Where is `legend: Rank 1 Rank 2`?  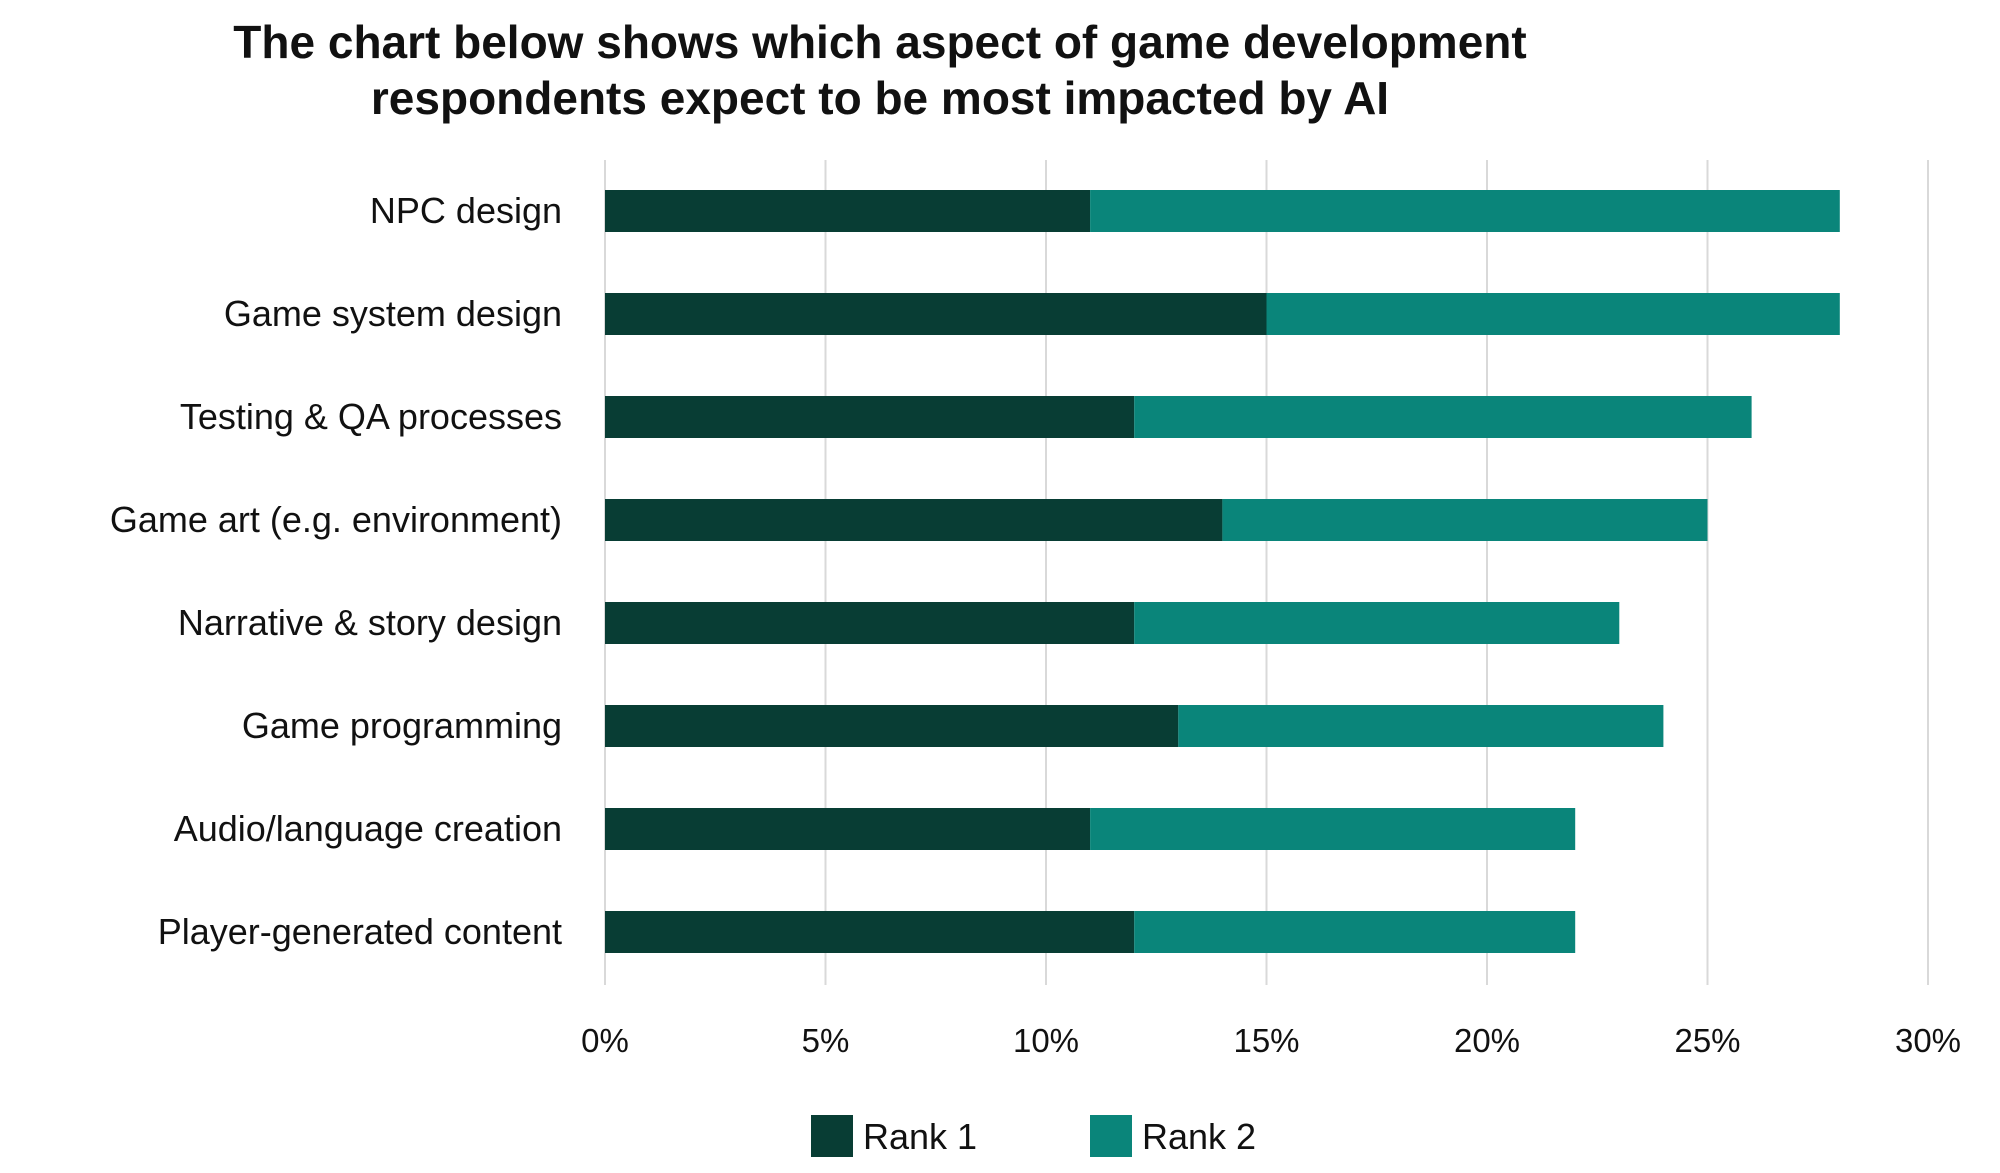 legend: Rank 1 Rank 2 is located at coordinates (1033, 1136).